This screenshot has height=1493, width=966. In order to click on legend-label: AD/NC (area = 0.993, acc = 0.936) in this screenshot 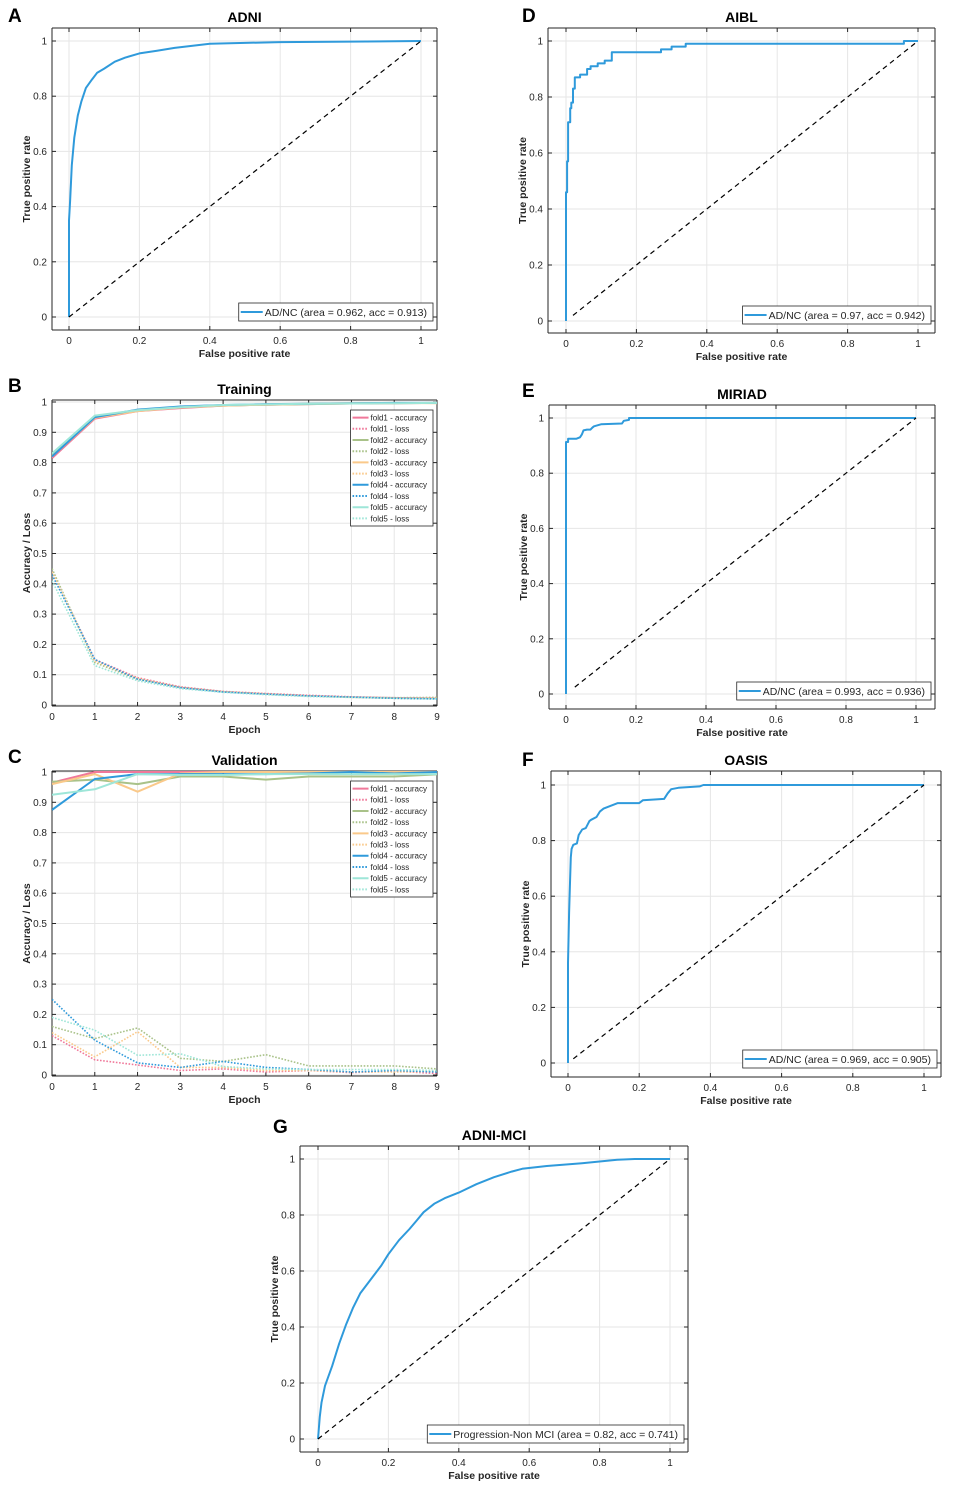, I will do `click(844, 692)`.